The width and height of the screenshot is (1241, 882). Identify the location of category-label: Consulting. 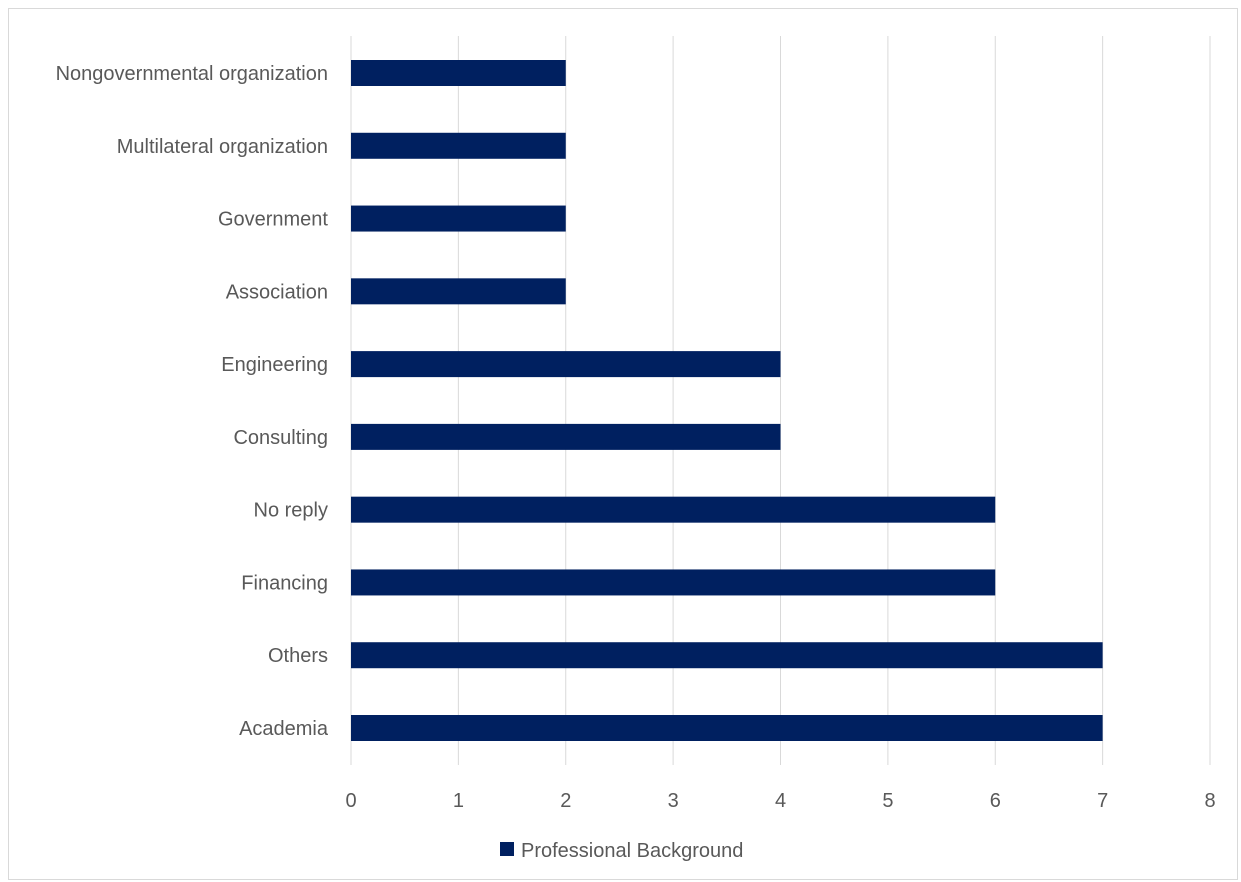
(280, 438).